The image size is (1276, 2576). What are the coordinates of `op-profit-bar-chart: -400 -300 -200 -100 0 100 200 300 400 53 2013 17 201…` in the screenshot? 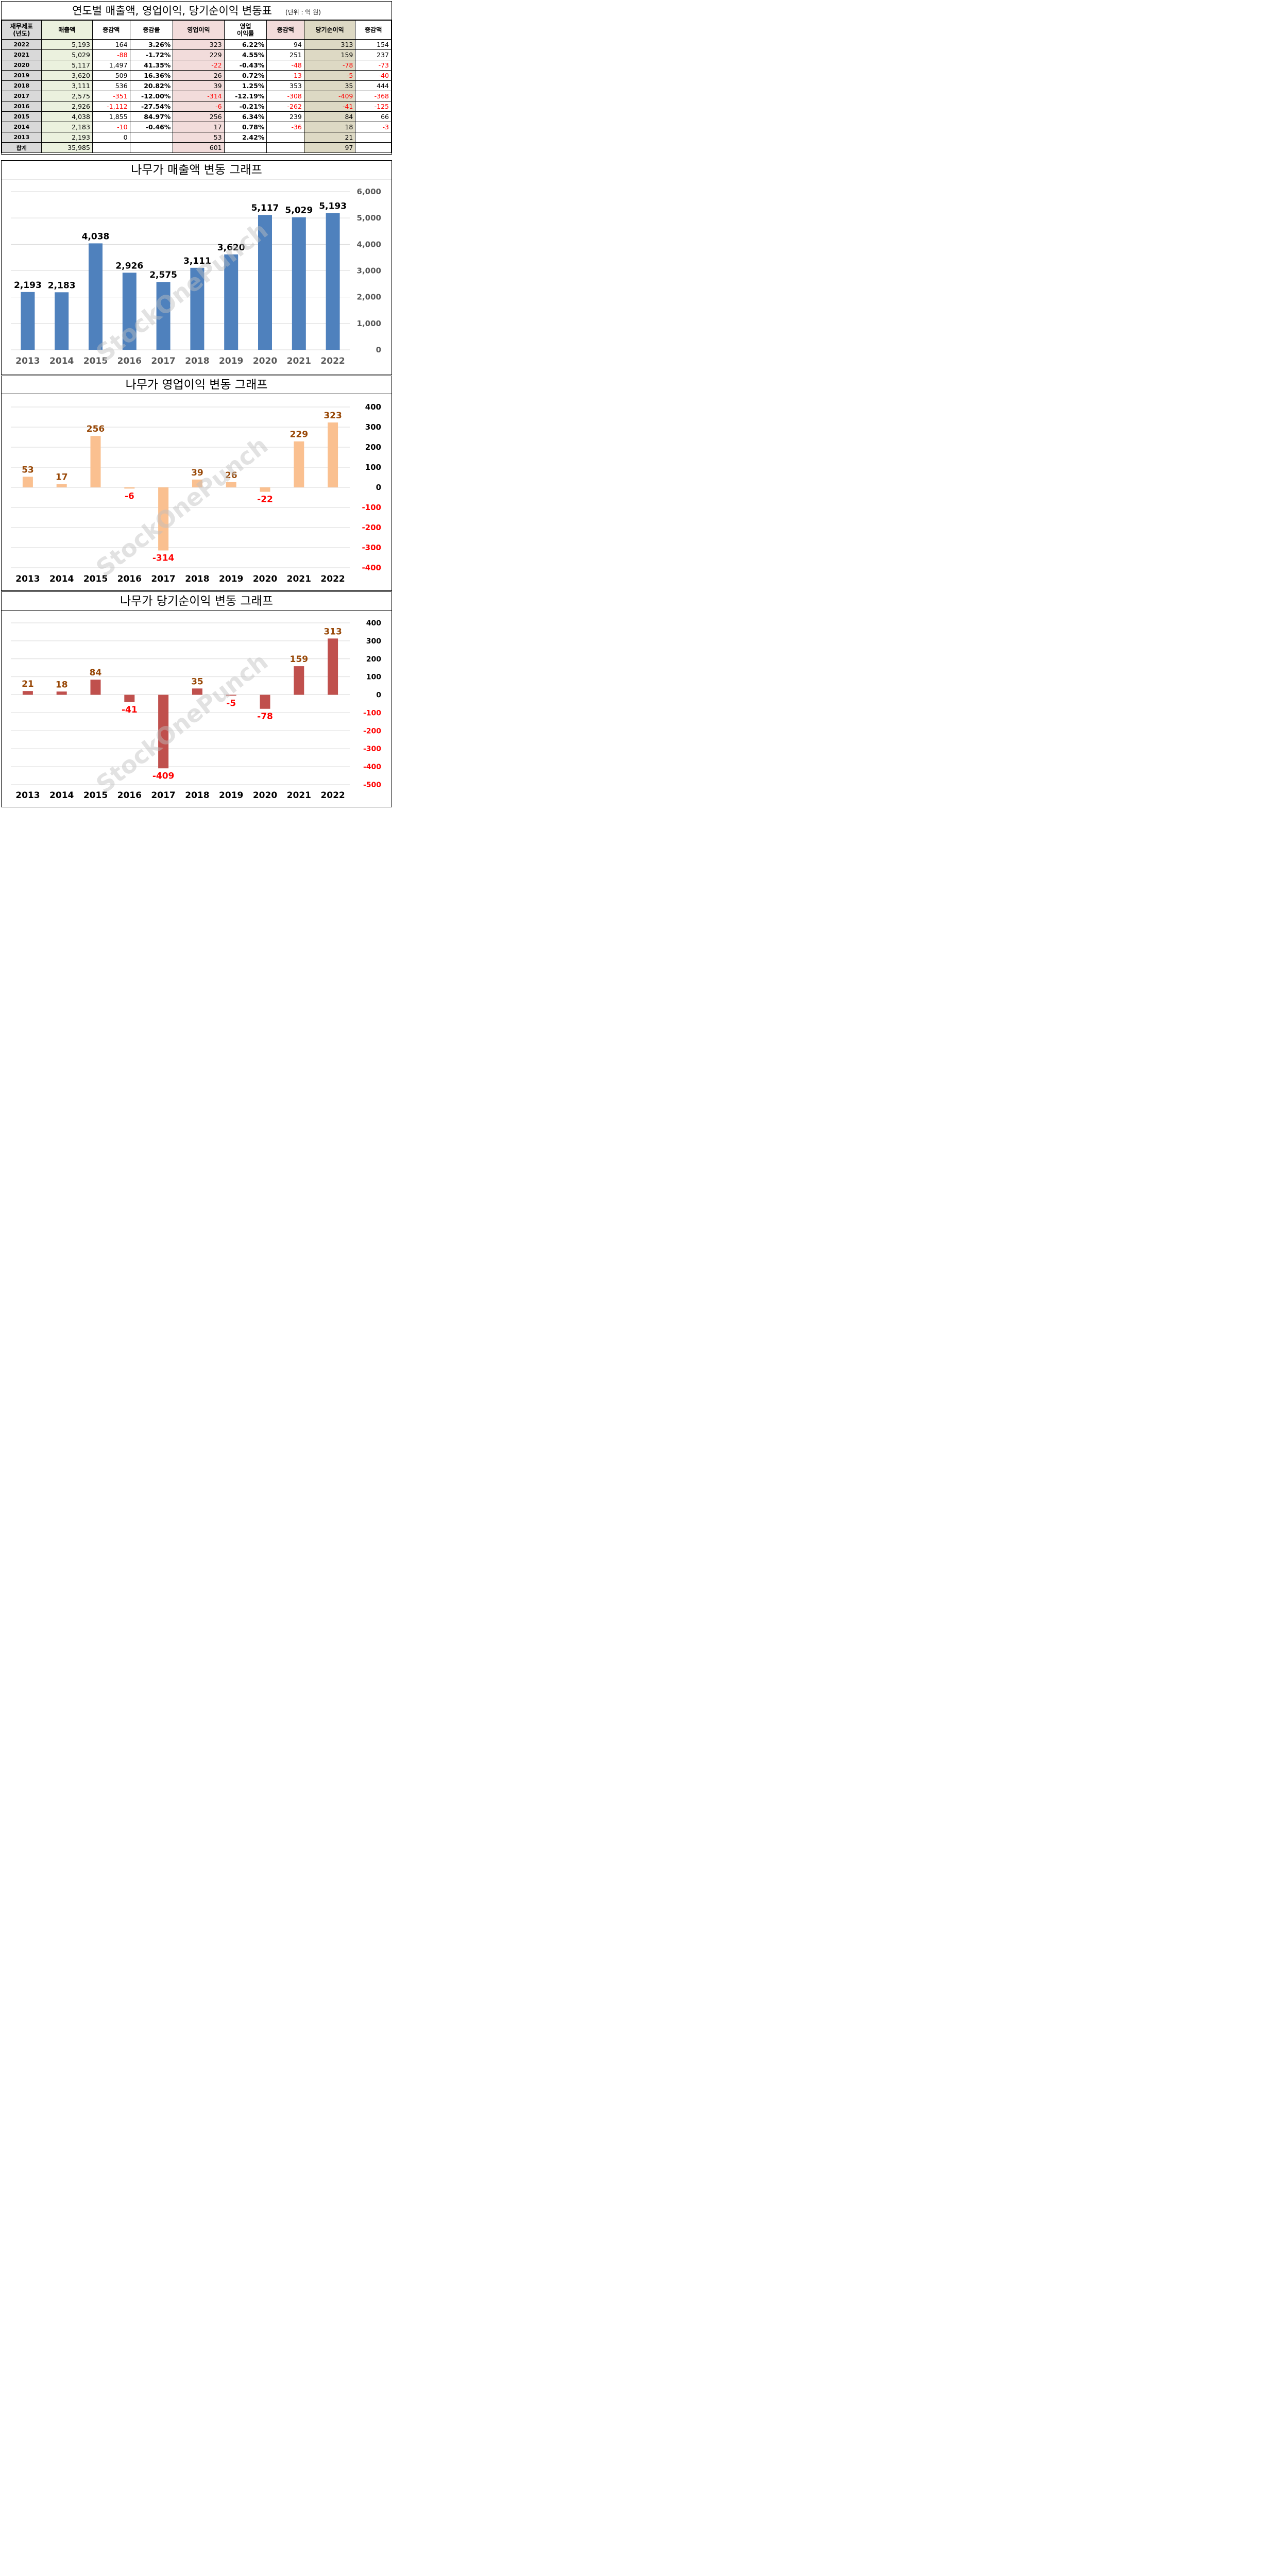 It's located at (196, 493).